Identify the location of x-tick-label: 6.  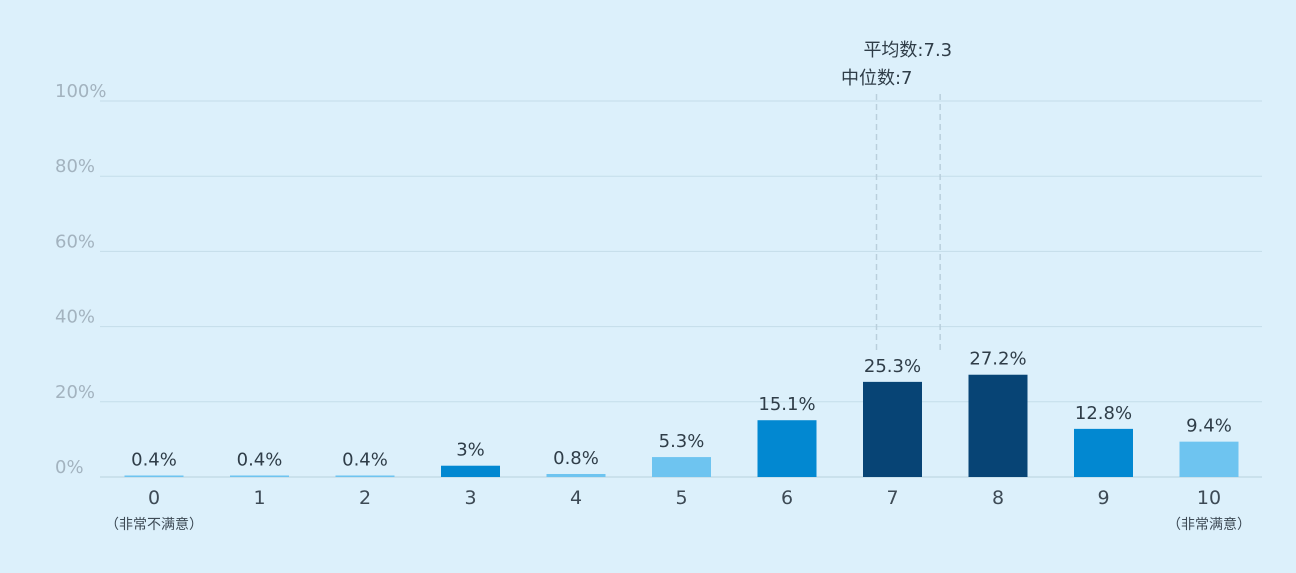
(787, 498).